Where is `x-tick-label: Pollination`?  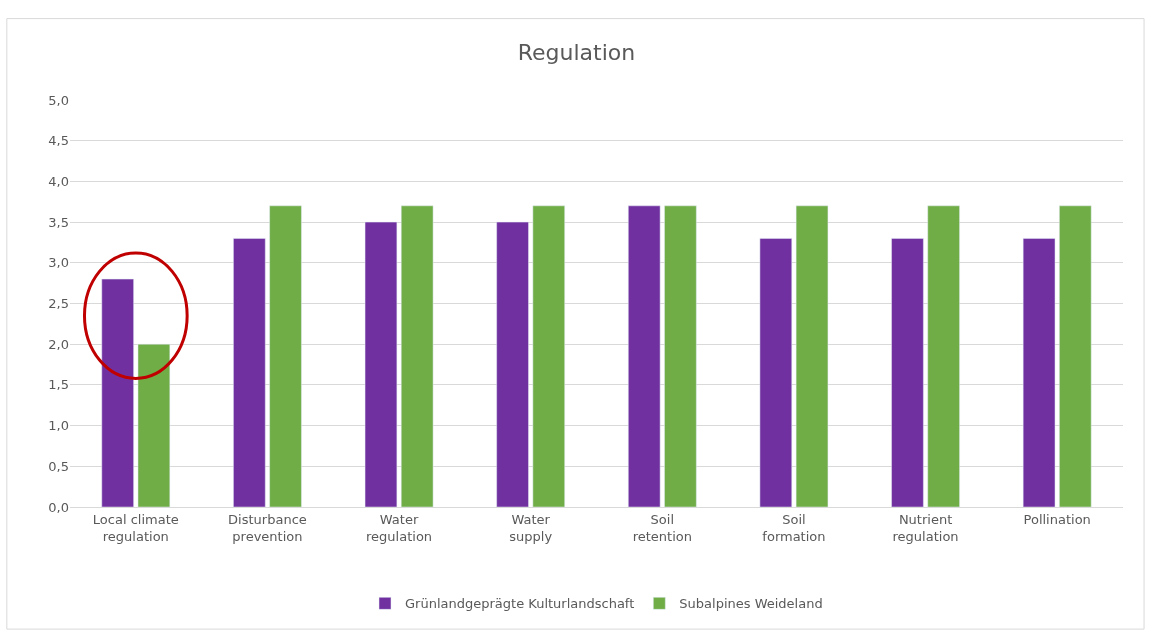 x-tick-label: Pollination is located at coordinates (1057, 519).